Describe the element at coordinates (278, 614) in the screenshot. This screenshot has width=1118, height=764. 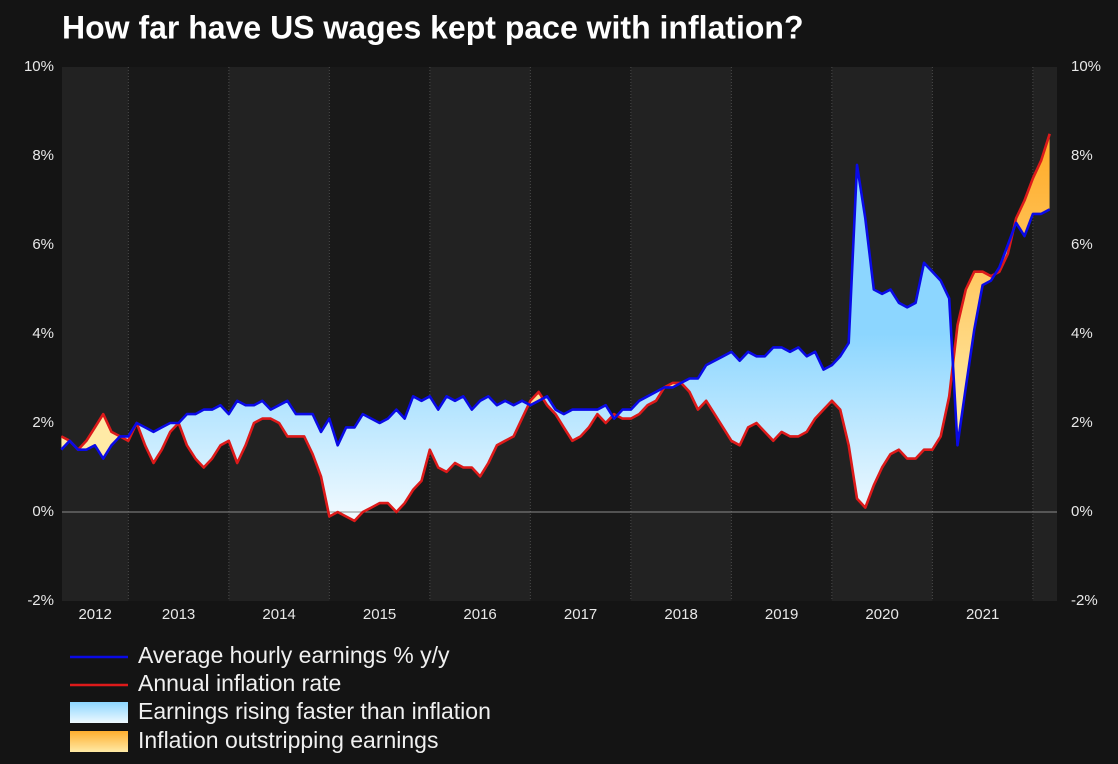
I see `x-tick-label: 2014` at that location.